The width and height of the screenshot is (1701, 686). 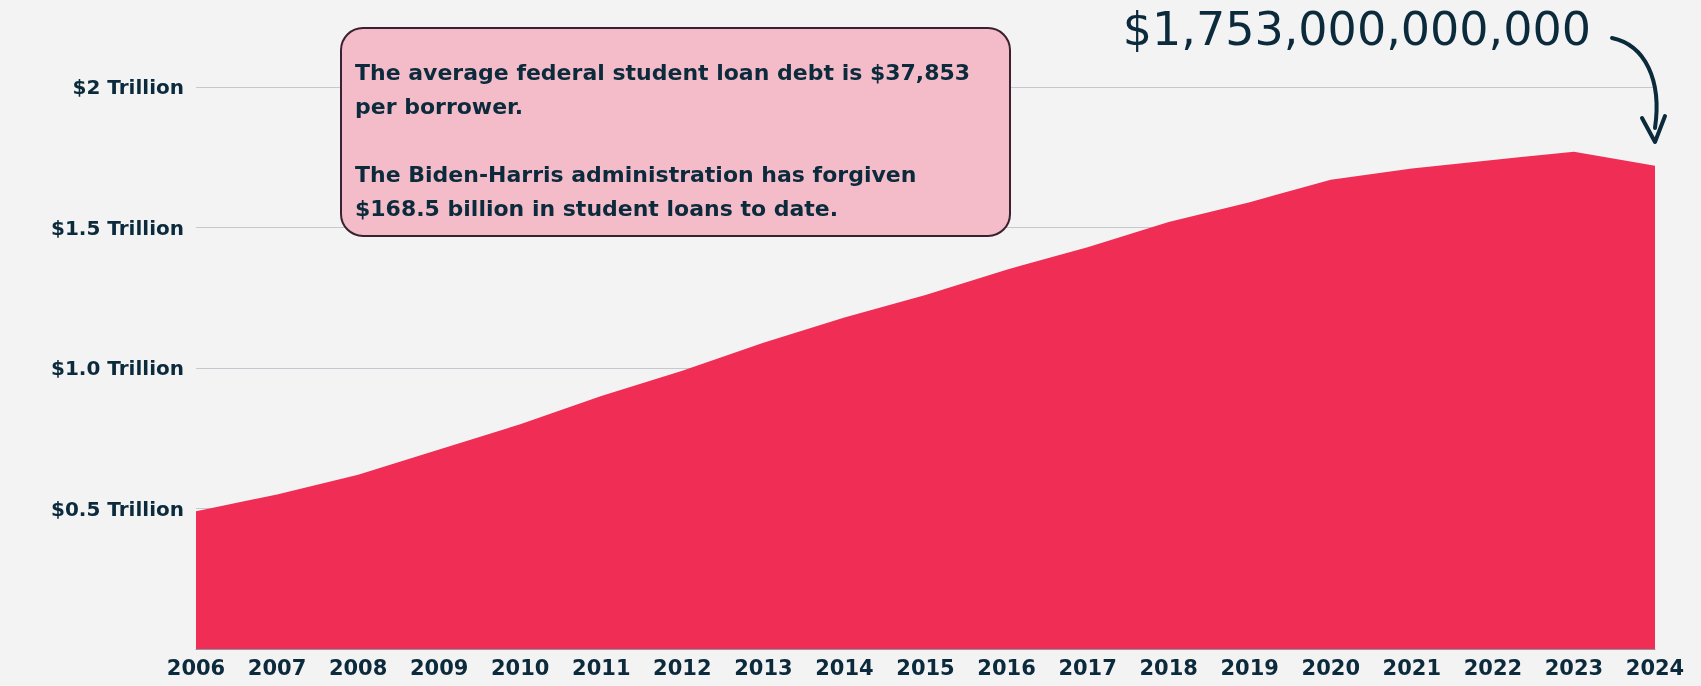 What do you see at coordinates (1087, 667) in the screenshot?
I see `x-tick-label: 2017` at bounding box center [1087, 667].